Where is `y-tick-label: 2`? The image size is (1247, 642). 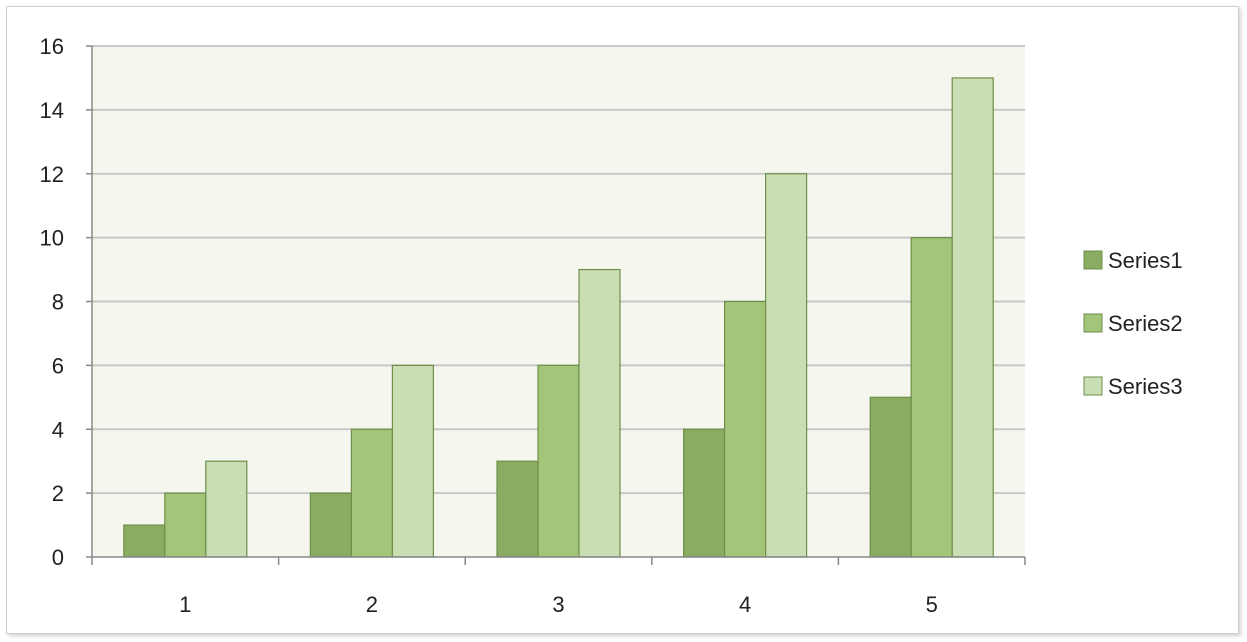 y-tick-label: 2 is located at coordinates (58, 493).